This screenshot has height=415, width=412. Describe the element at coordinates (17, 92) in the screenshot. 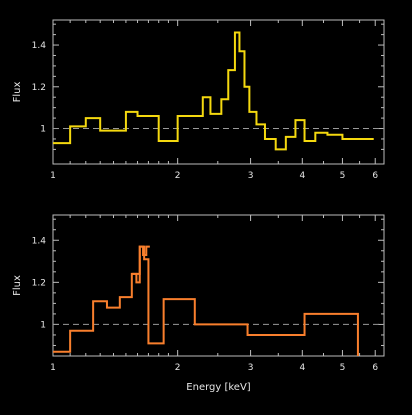

I see `top-y-axis-title: Flux` at that location.